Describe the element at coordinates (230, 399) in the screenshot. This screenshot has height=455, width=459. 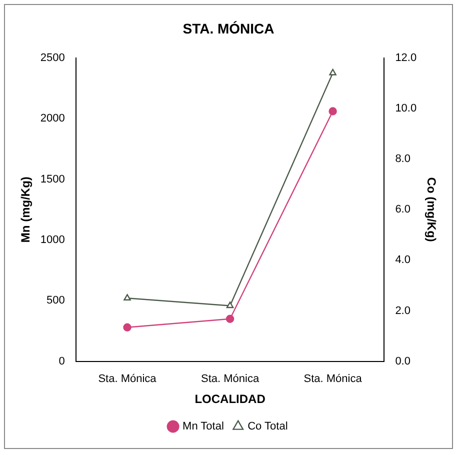
I see `x-axis-title: LOCALIDAD` at that location.